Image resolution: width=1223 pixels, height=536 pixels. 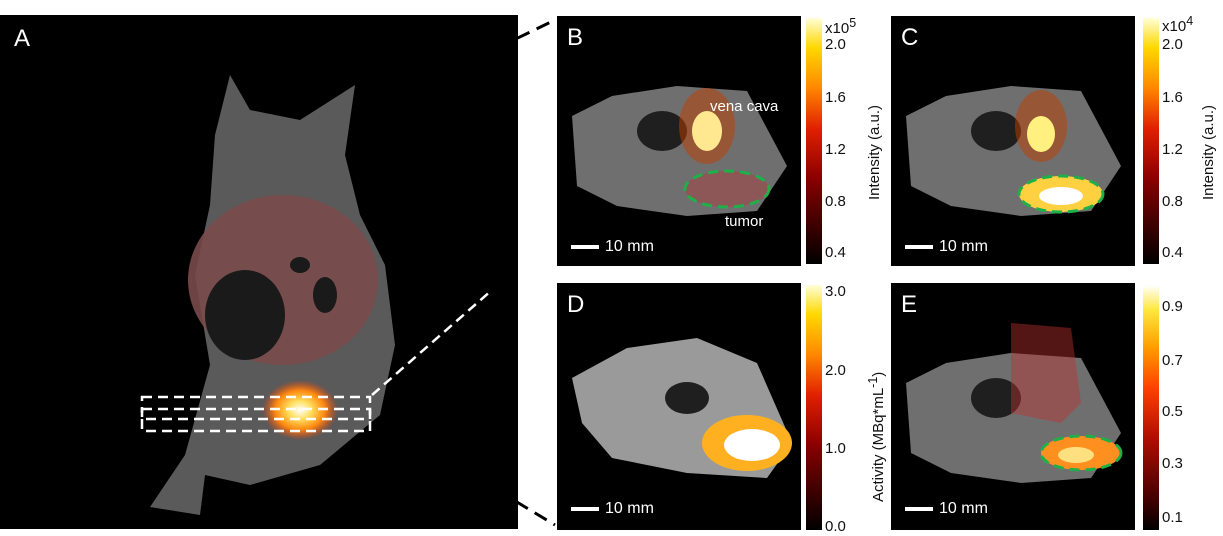 I want to click on panel-d-label: D, so click(x=575, y=305).